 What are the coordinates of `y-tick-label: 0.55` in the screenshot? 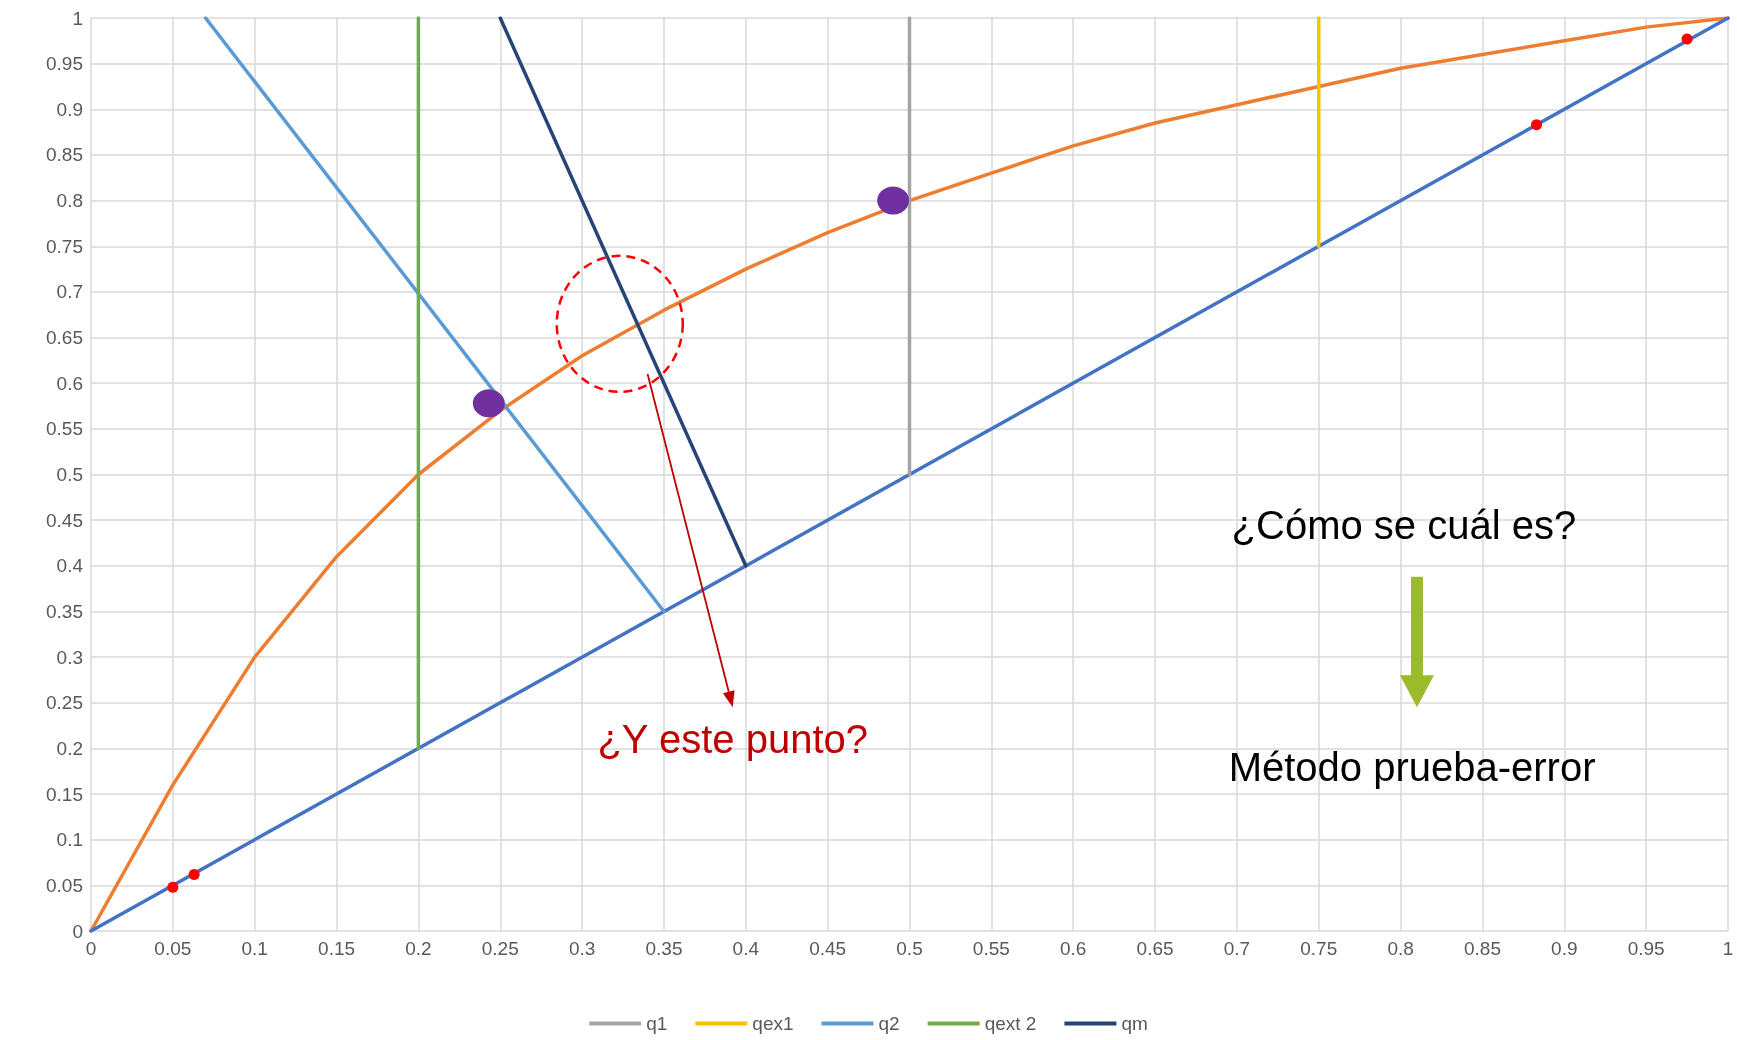 It's located at (64, 429).